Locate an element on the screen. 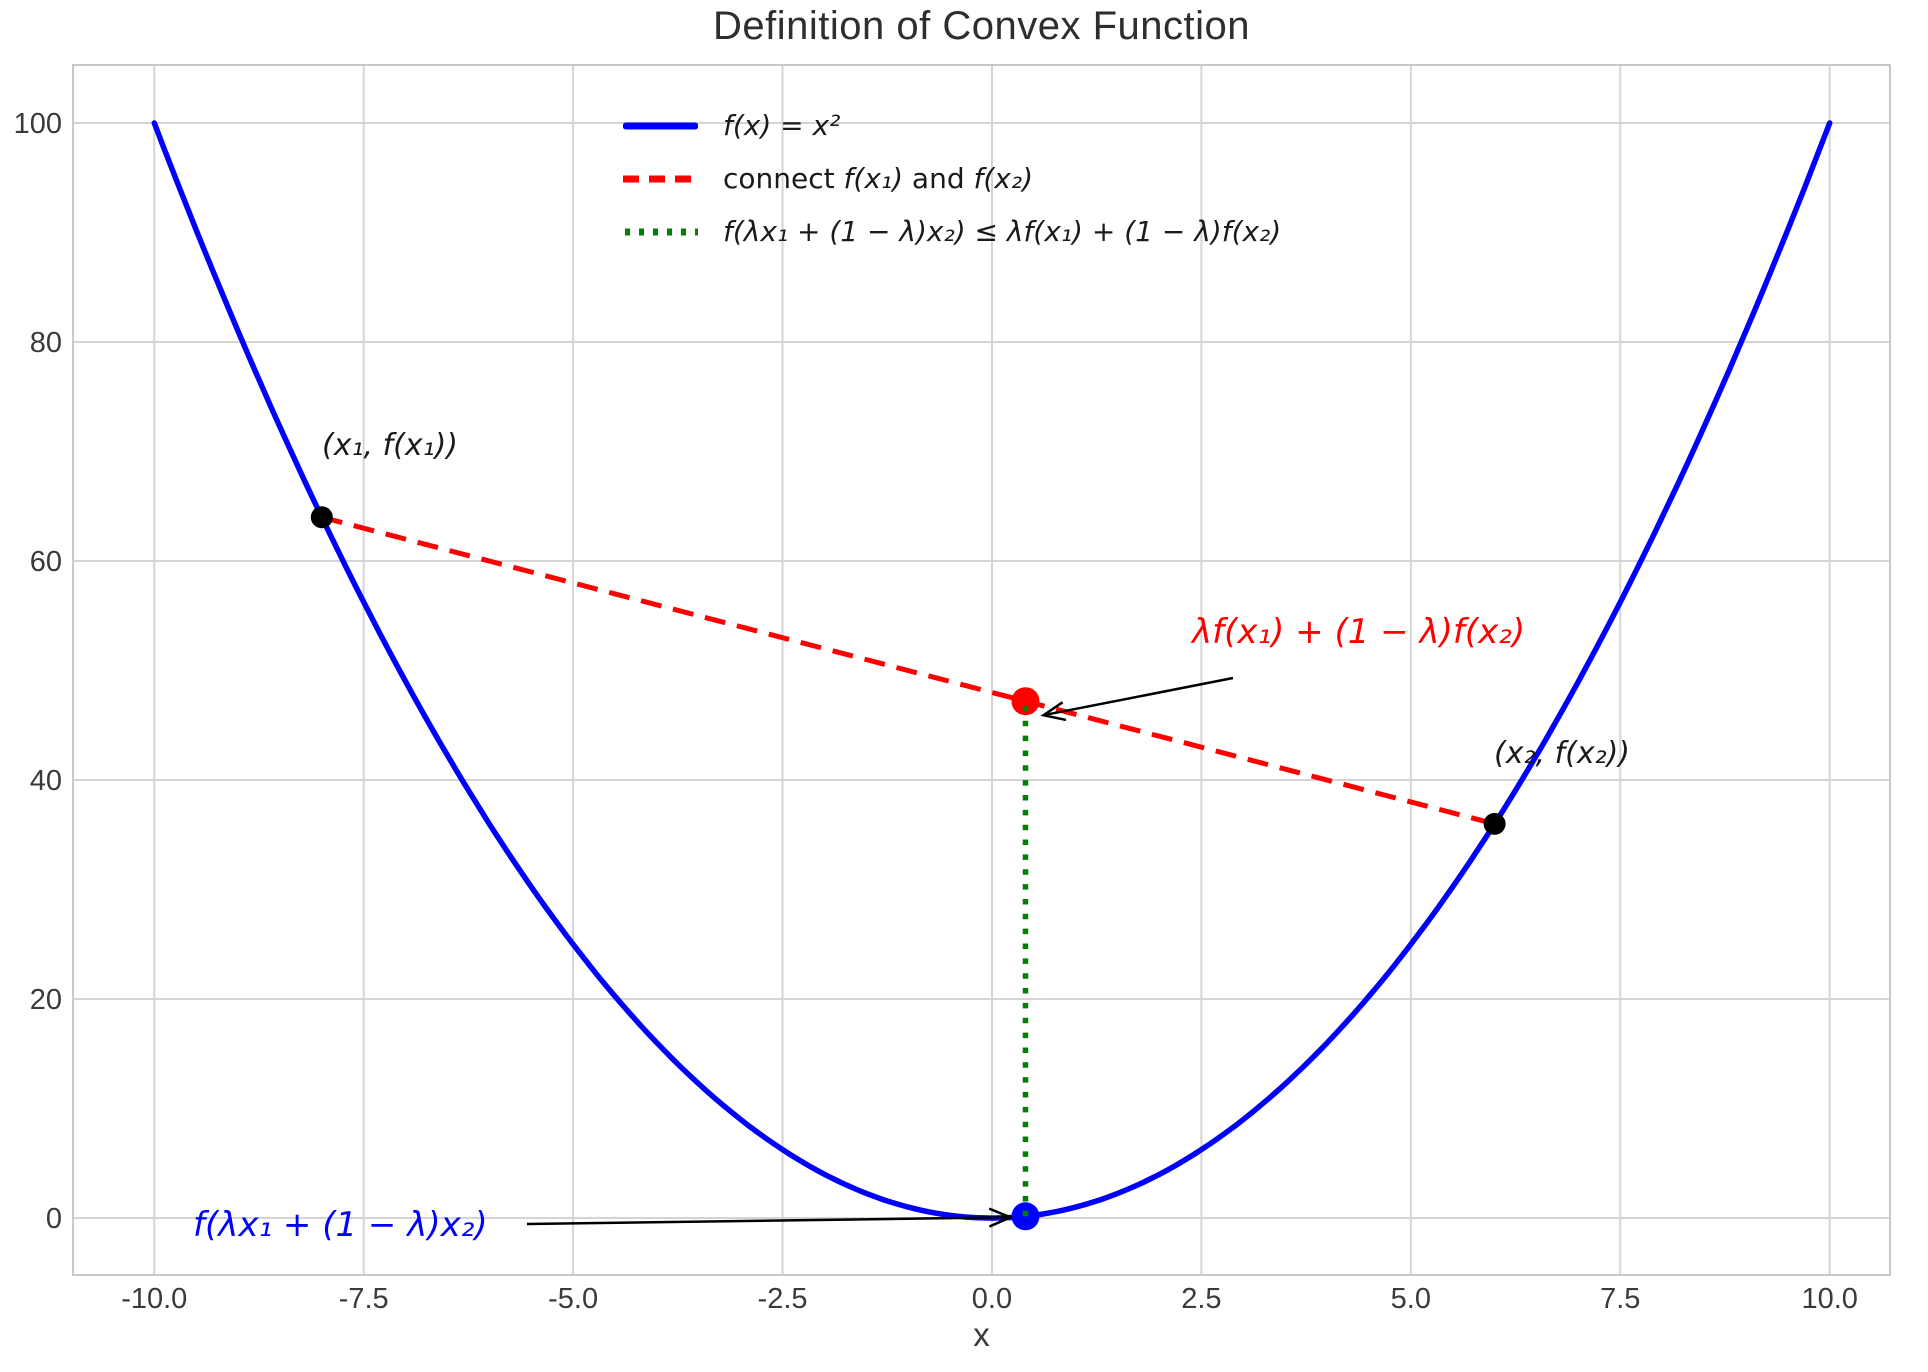  legend-label-curve: f(x) = x² is located at coordinates (781, 125).